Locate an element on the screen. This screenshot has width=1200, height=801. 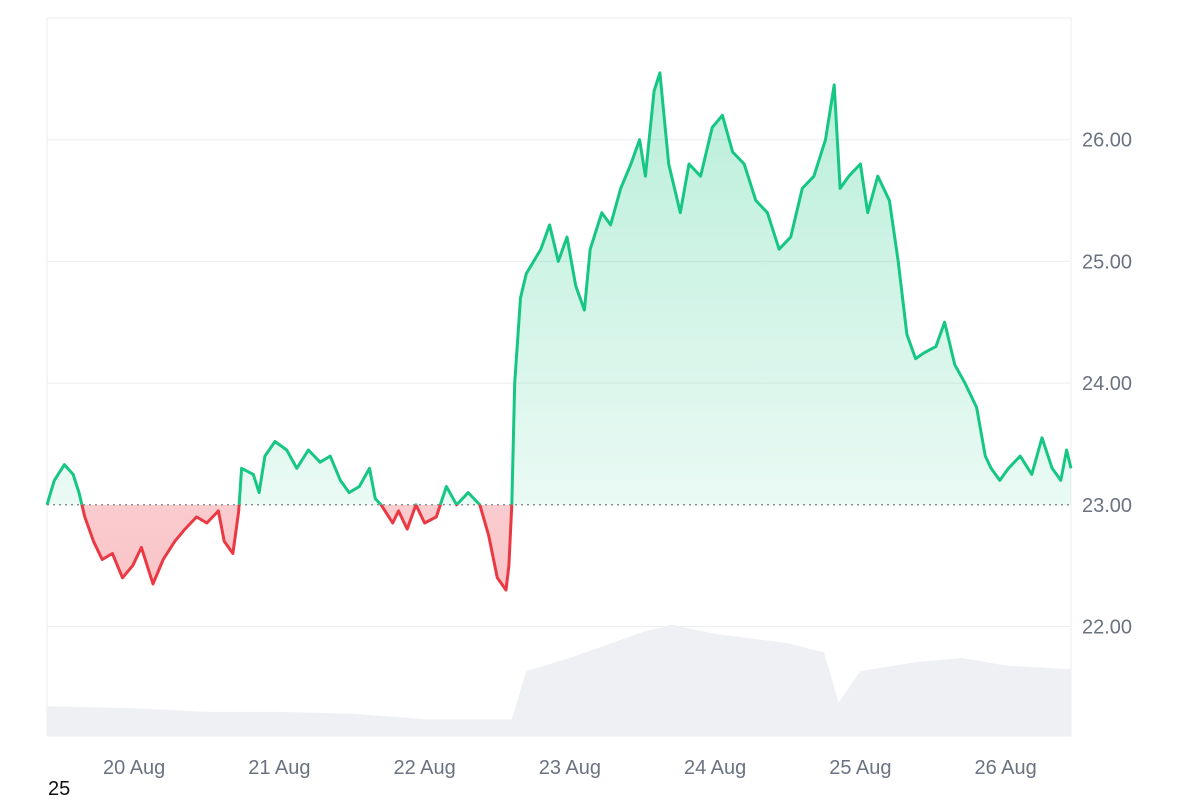
y-axis: 22.00 23.00 24.00 25.00 26.00 is located at coordinates (1107, 384).